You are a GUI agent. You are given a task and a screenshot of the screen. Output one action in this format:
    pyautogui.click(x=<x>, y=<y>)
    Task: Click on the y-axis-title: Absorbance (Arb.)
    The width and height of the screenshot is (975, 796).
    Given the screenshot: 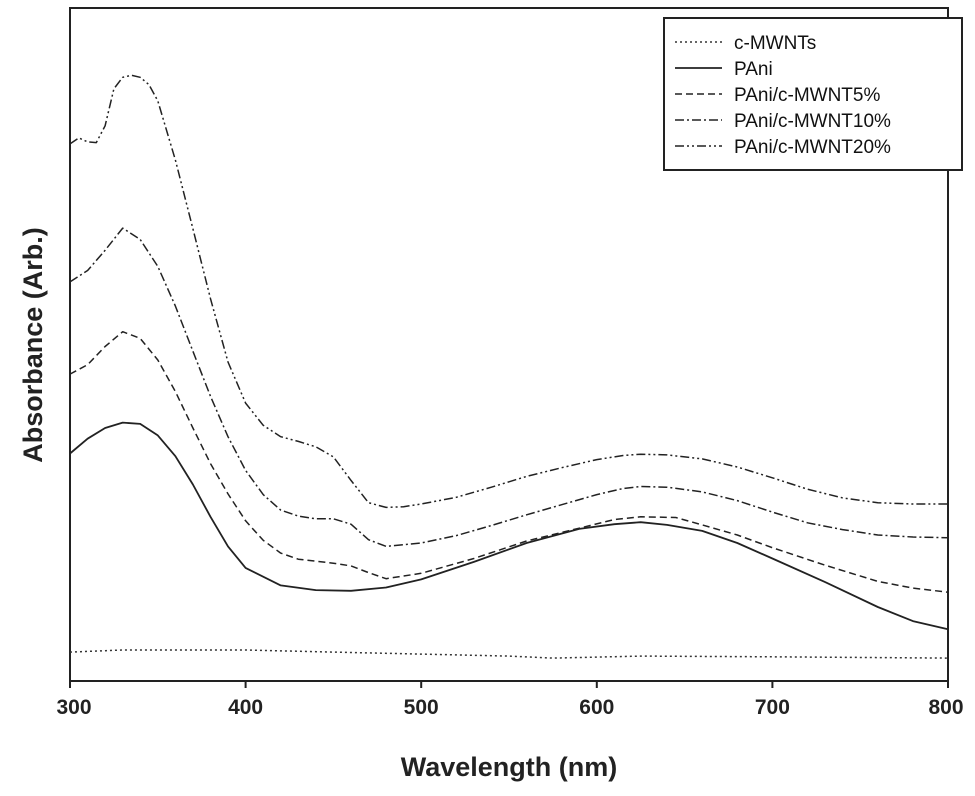 What is the action you would take?
    pyautogui.click(x=33, y=345)
    